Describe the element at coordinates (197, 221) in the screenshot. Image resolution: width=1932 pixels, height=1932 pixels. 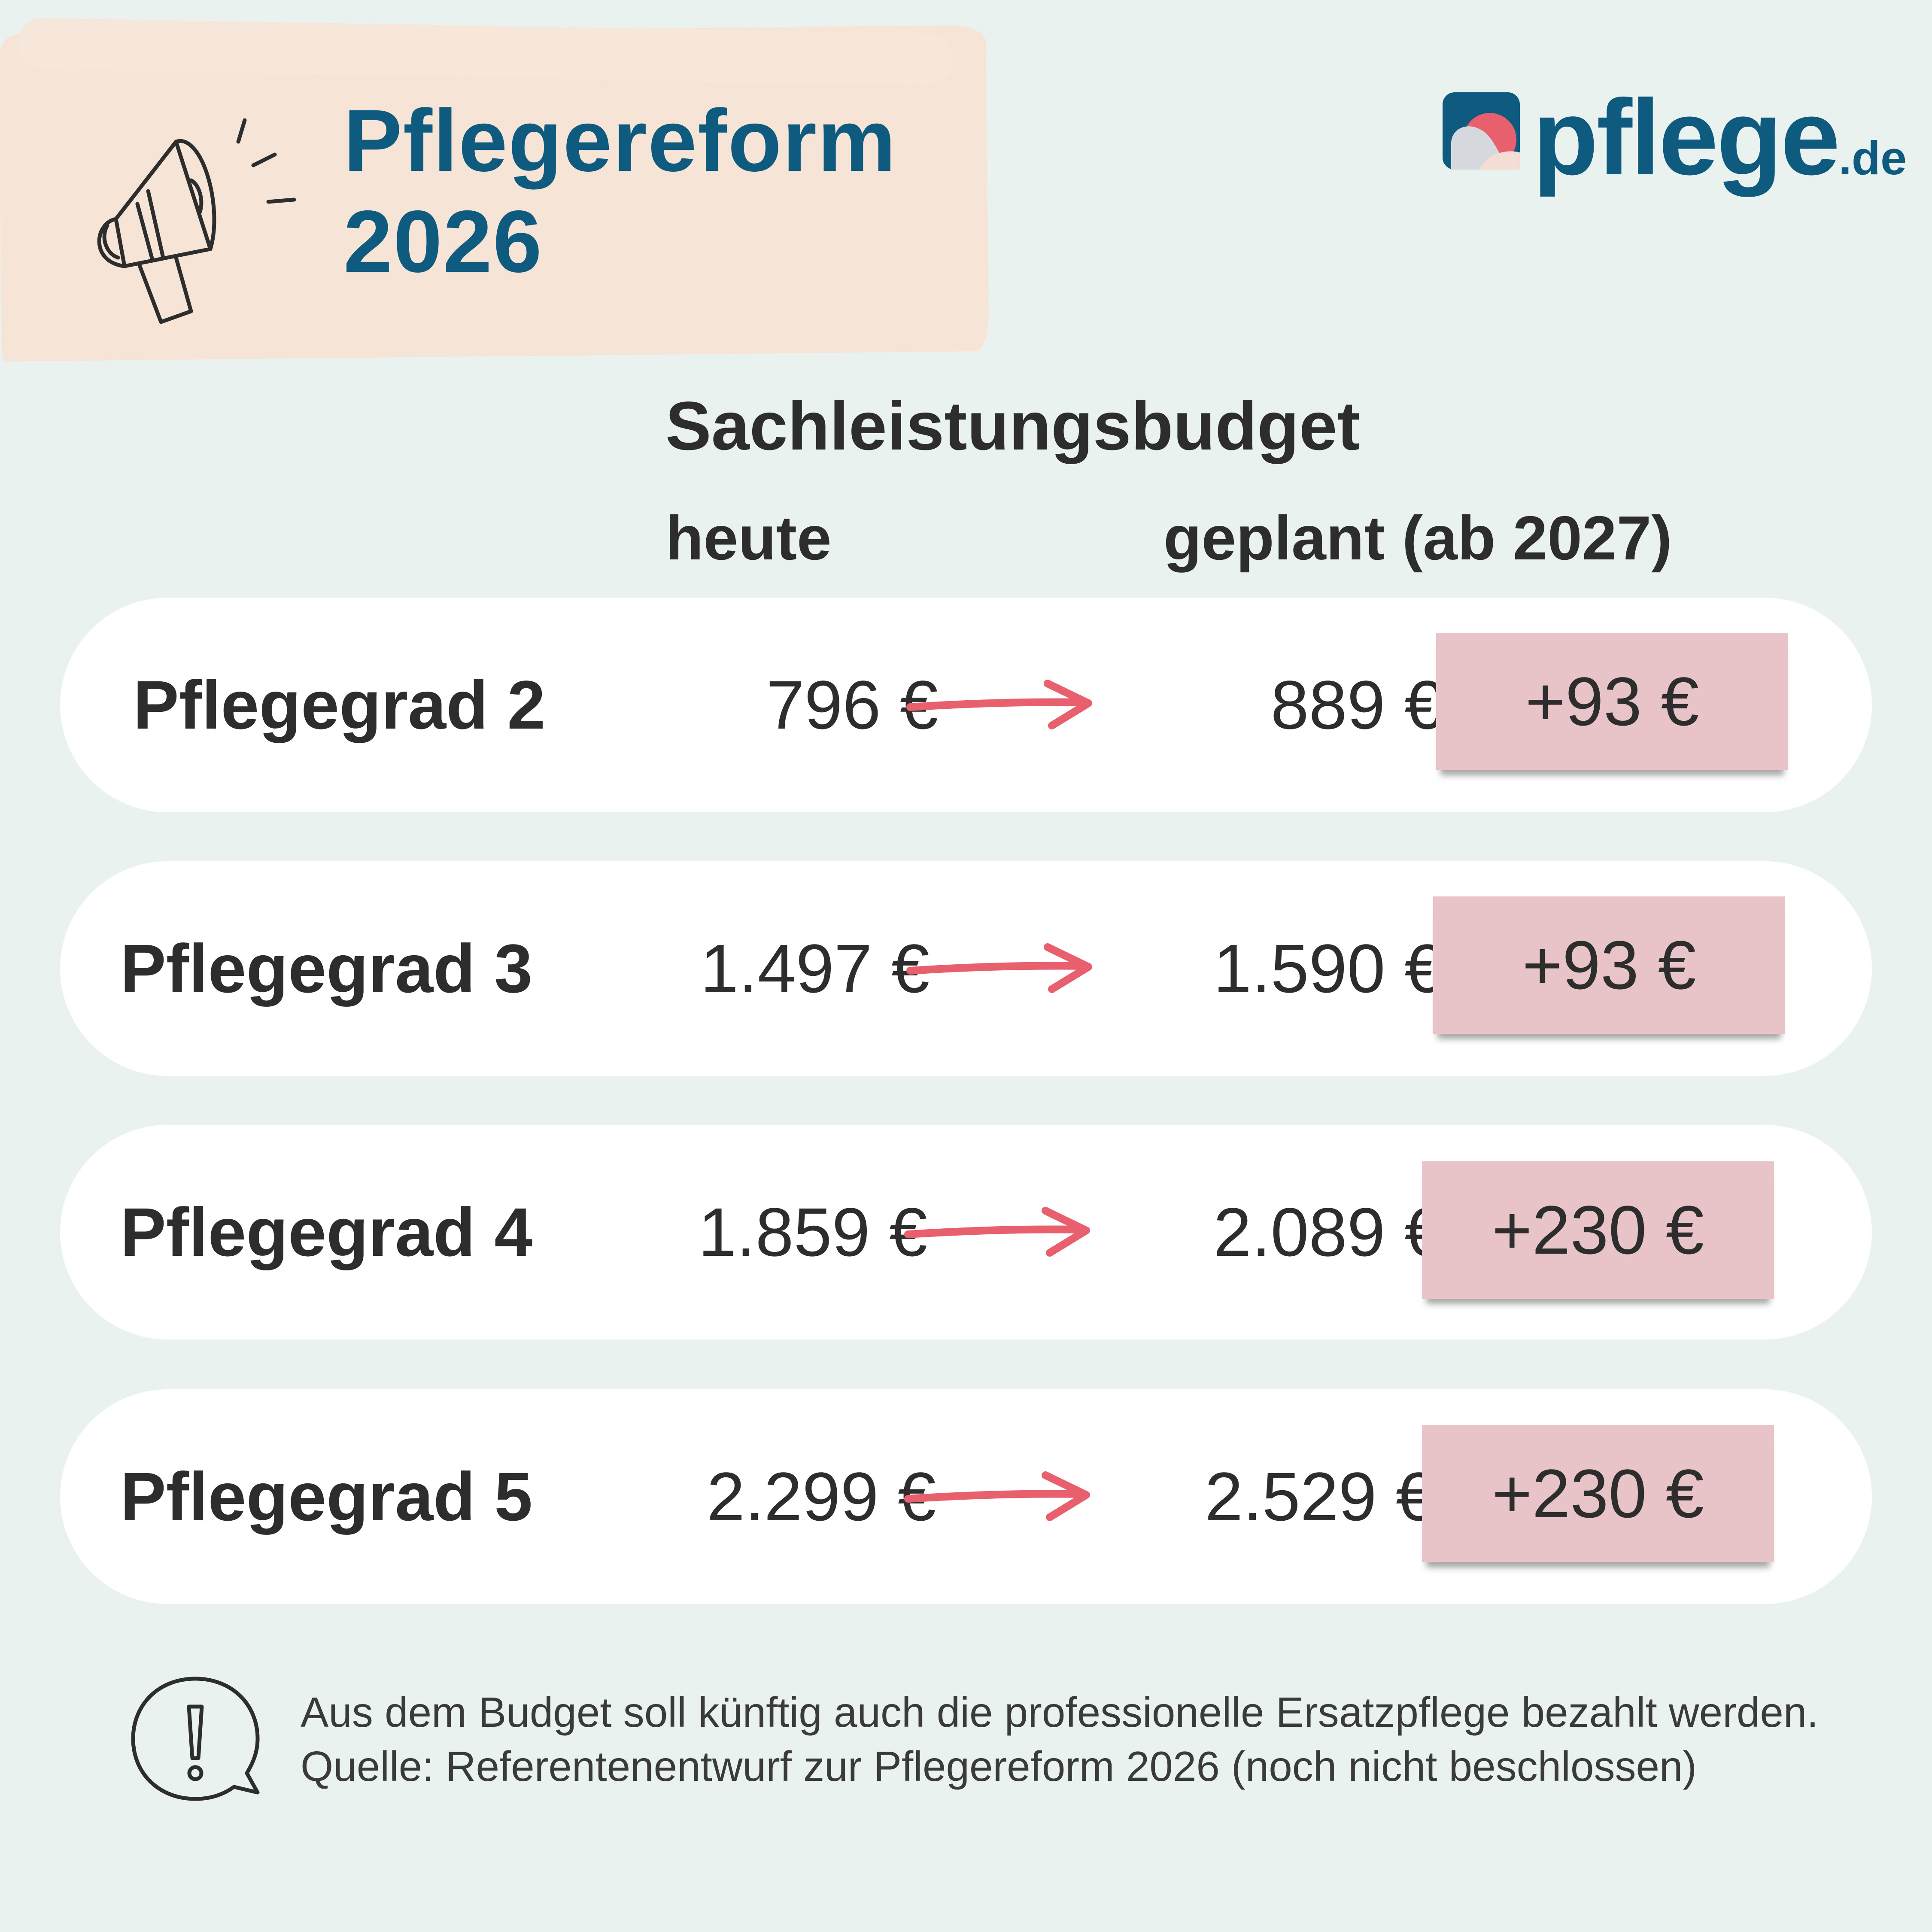
I see `megaphone-icon` at that location.